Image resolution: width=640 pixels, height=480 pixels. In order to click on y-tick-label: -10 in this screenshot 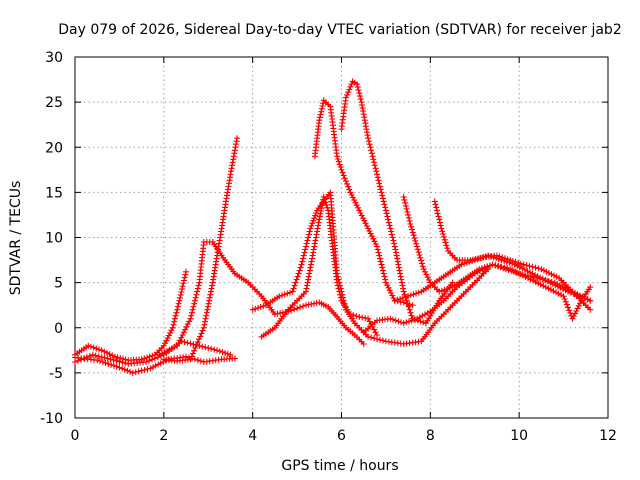, I will do `click(51, 419)`.